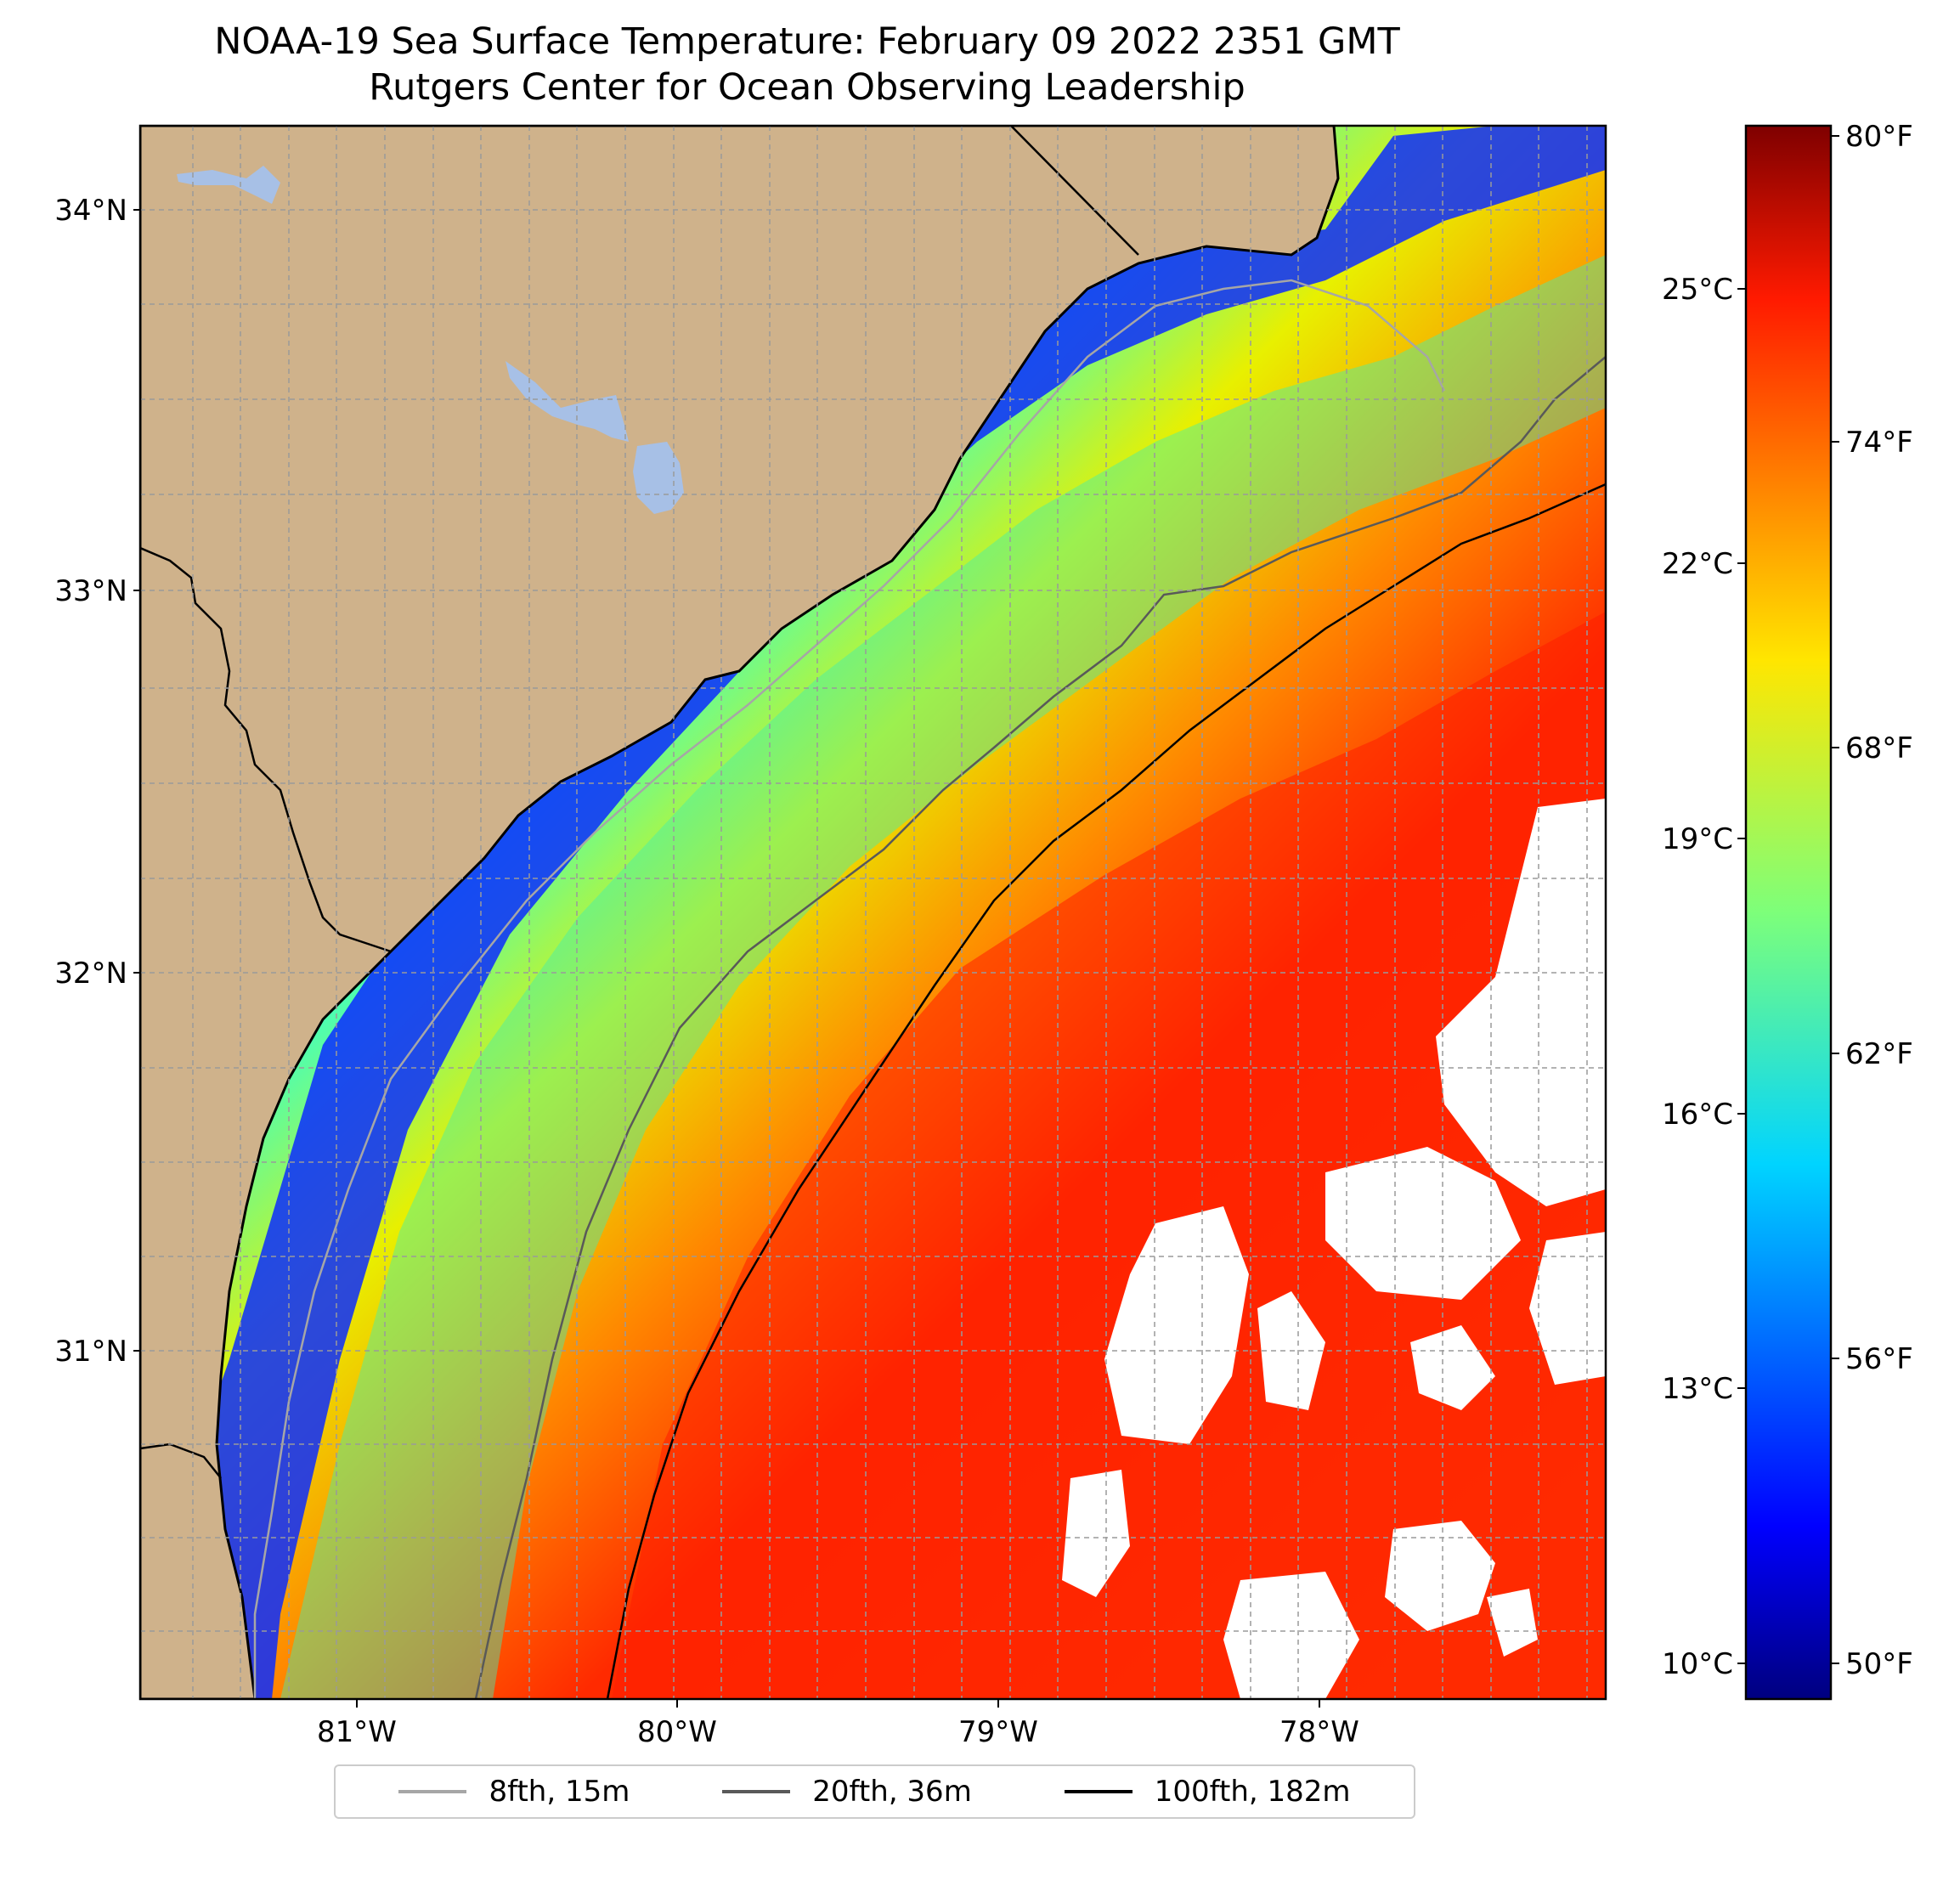 The image size is (1960, 1880). I want to click on celsius-label: 13°C, so click(1698, 1389).